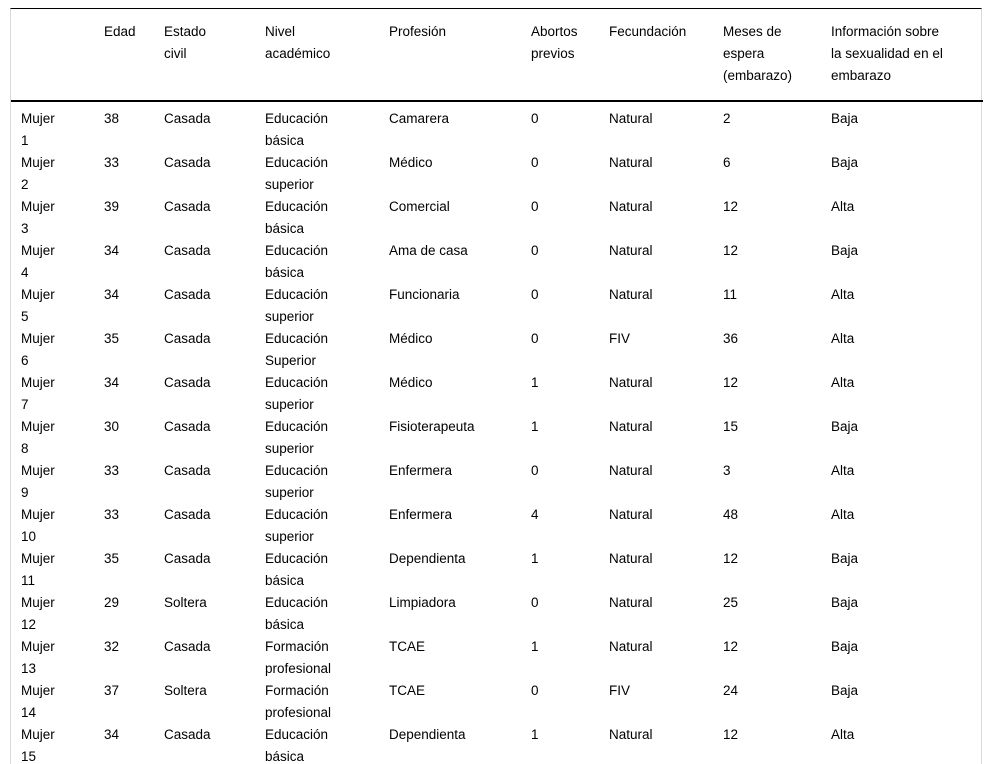 Image resolution: width=992 pixels, height=764 pixels. Describe the element at coordinates (777, 126) in the screenshot. I see `table-cell-meses-espera: 2` at that location.